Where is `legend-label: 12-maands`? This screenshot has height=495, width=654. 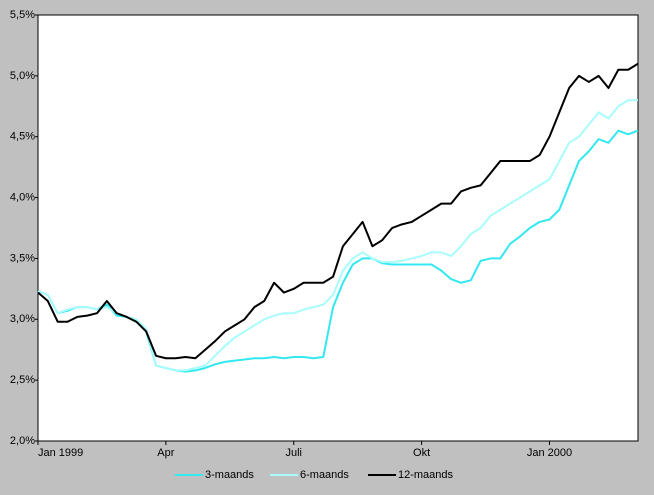 legend-label: 12-maands is located at coordinates (426, 475).